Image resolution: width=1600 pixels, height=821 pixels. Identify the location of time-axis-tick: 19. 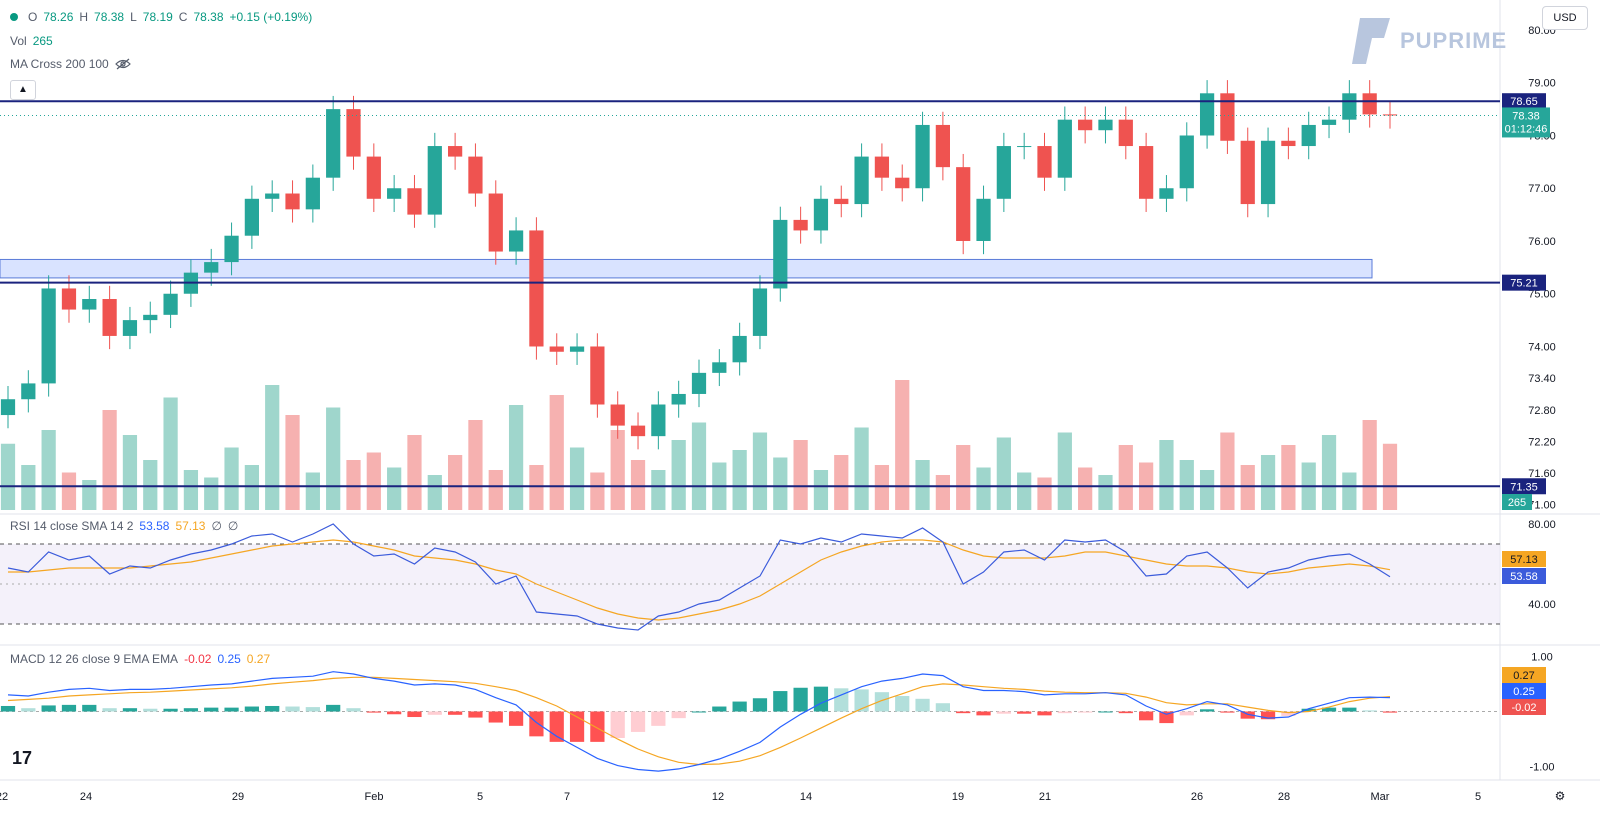
(958, 797).